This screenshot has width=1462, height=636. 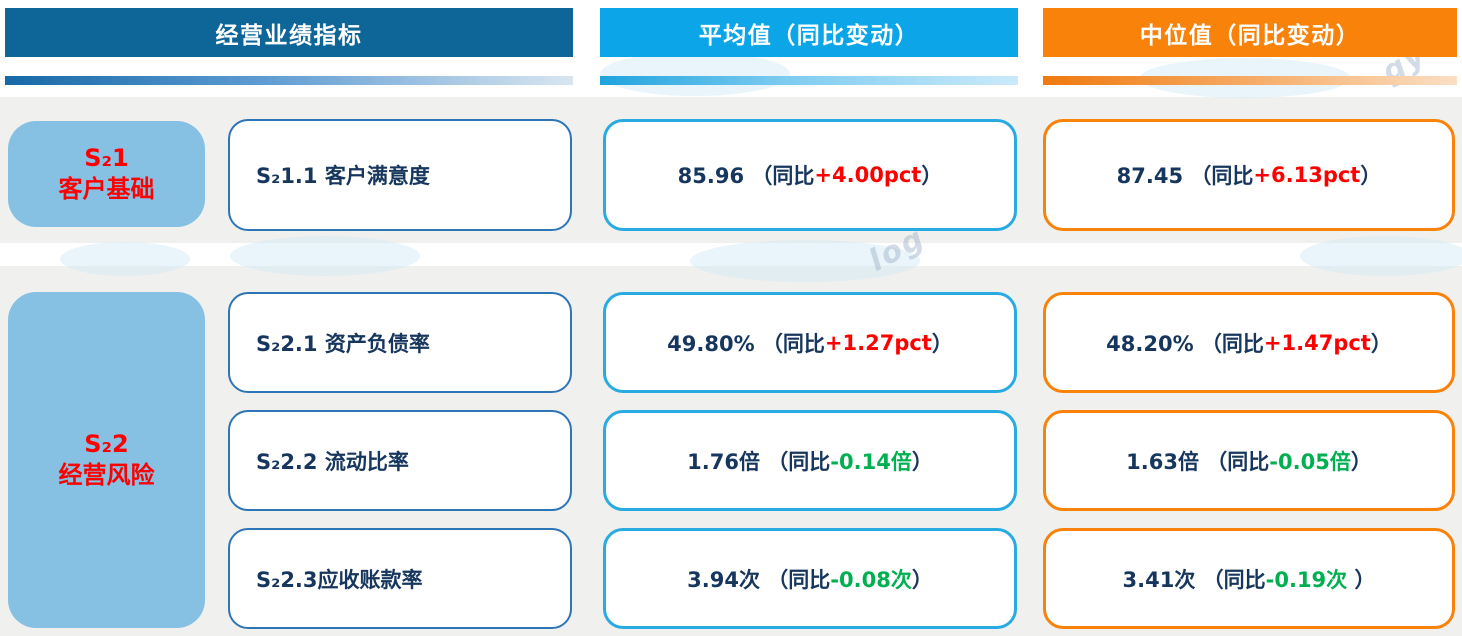 I want to click on header-median-column: 中位值（同比变动）, so click(x=1250, y=32).